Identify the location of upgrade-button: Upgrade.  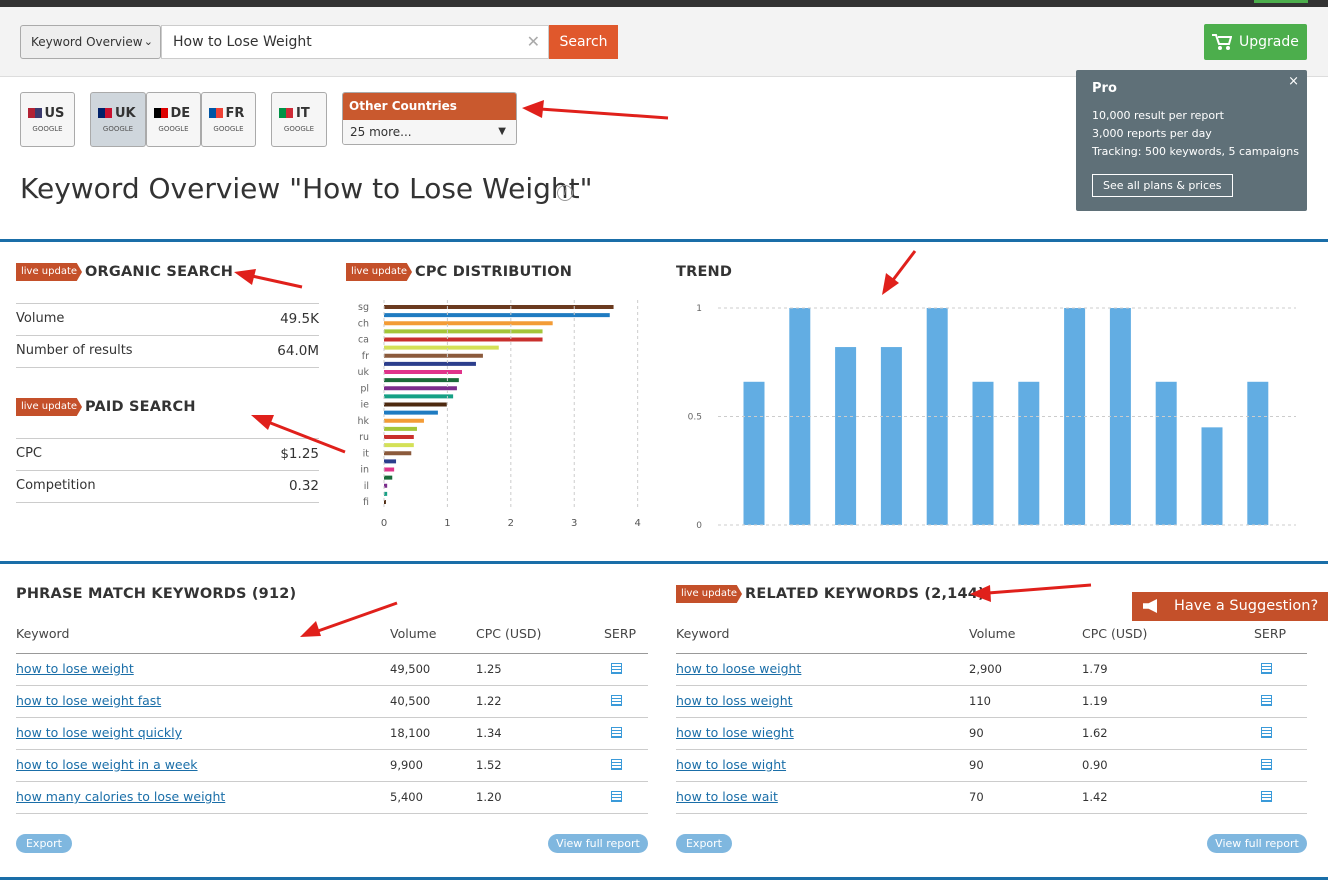
(1255, 42).